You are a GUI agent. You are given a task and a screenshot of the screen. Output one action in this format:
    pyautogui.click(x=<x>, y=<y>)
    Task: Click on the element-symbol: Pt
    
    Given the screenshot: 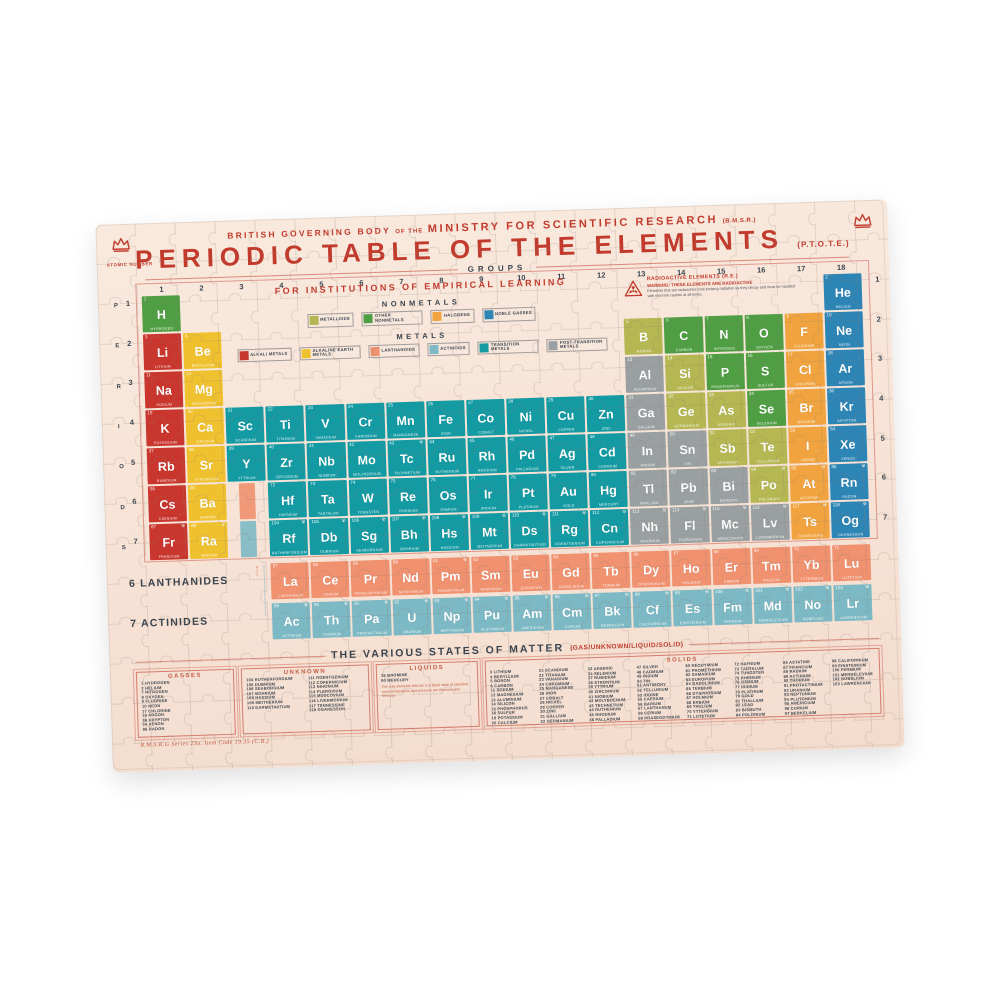 What is the action you would take?
    pyautogui.click(x=528, y=493)
    